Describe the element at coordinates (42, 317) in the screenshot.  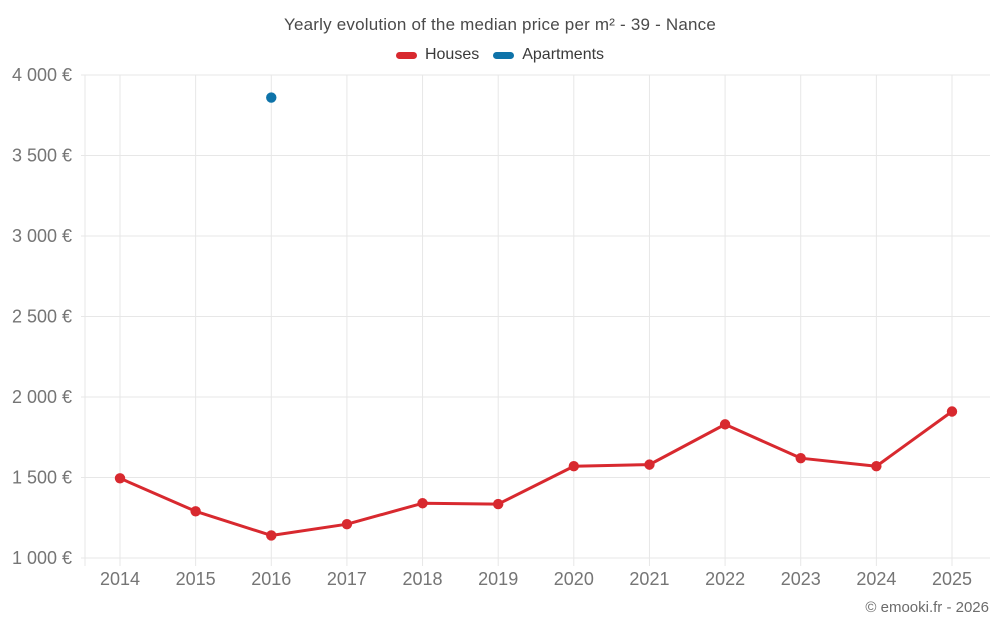
I see `y-axis-tick-label: 2 500 €` at that location.